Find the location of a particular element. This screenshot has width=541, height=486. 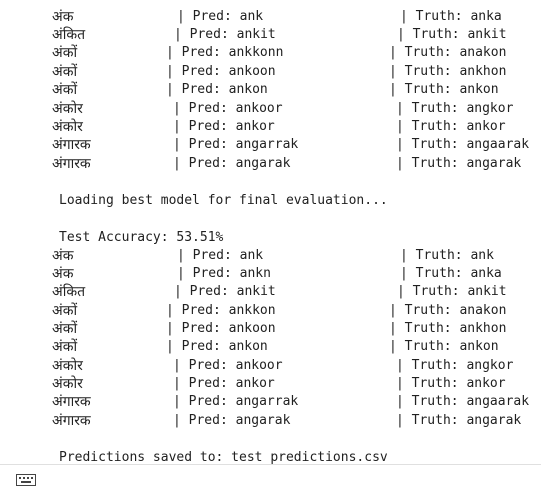

prediction-row: अंकों | Pred: ankkonn | Truth: anakon is located at coordinates (270, 53).